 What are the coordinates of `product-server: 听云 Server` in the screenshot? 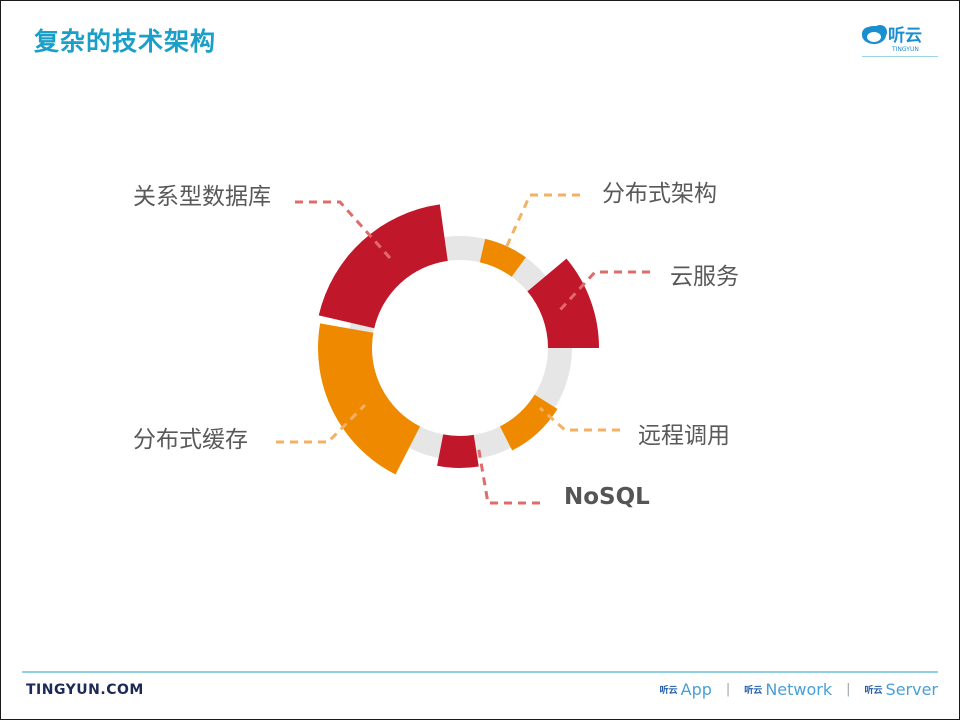 It's located at (901, 689).